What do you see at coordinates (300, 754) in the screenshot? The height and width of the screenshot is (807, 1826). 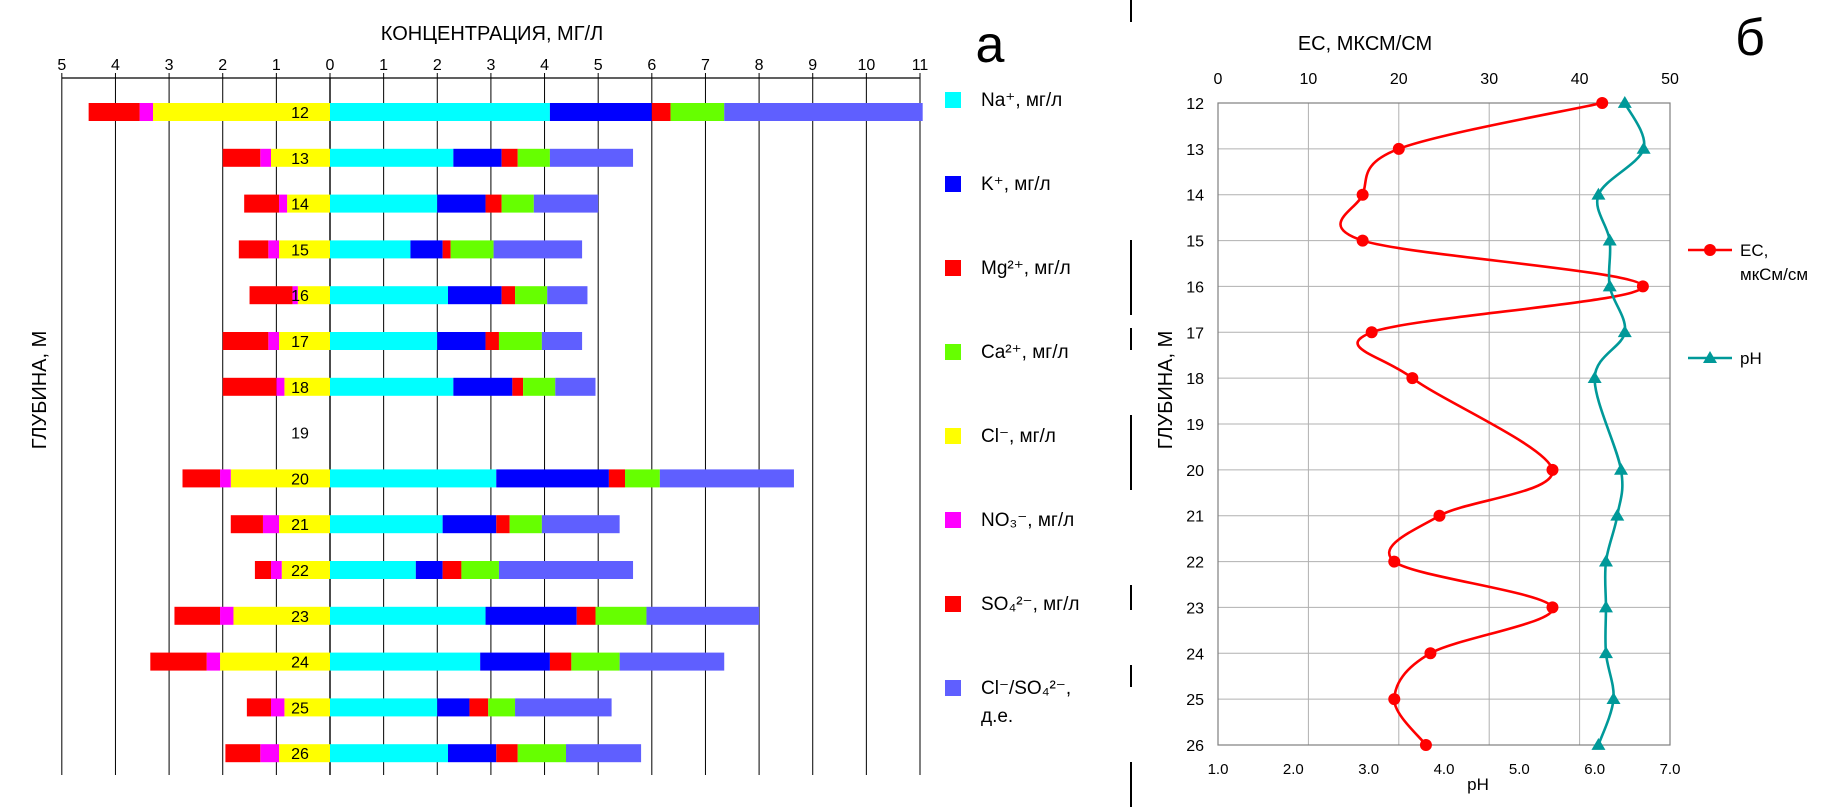 I see `depth-label: 26` at bounding box center [300, 754].